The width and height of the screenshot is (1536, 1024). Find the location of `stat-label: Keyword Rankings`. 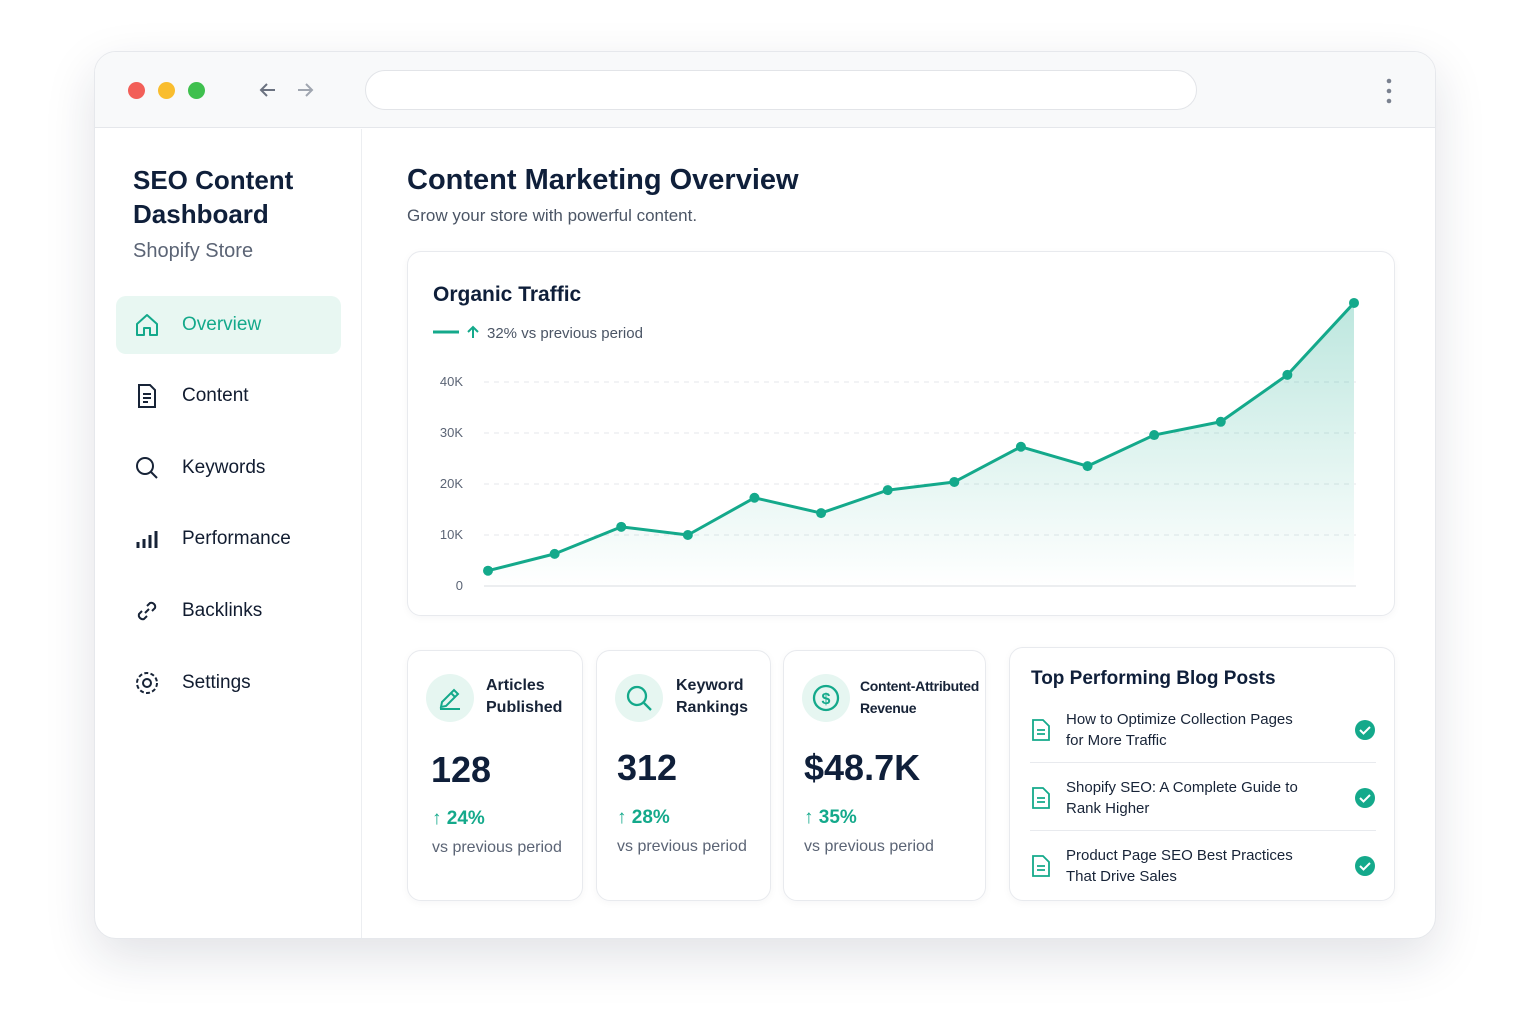

stat-label: Keyword Rankings is located at coordinates (712, 696).